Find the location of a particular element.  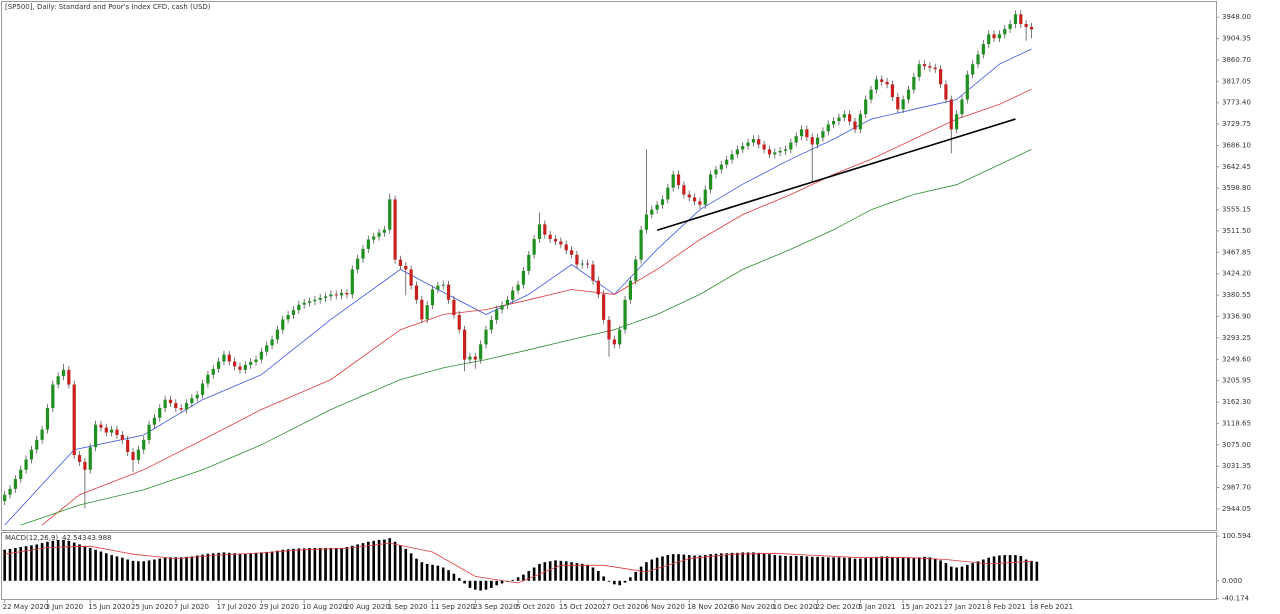

y-tick-label: 100.594 is located at coordinates (1236, 536).